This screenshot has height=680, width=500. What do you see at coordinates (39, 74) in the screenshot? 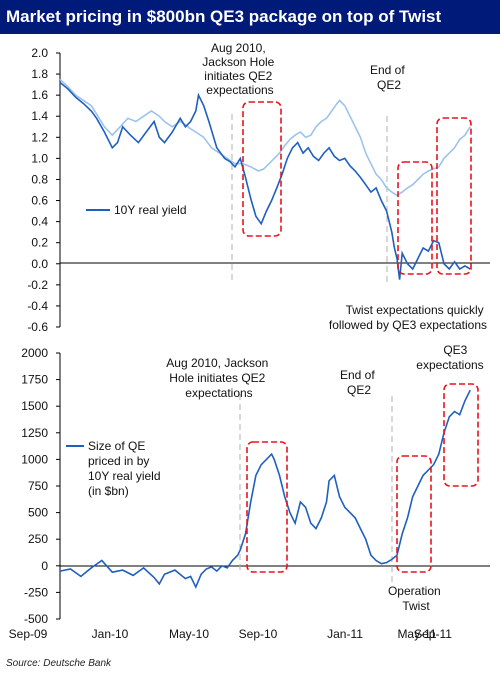
I see `top-y-tick-label: 1.8` at bounding box center [39, 74].